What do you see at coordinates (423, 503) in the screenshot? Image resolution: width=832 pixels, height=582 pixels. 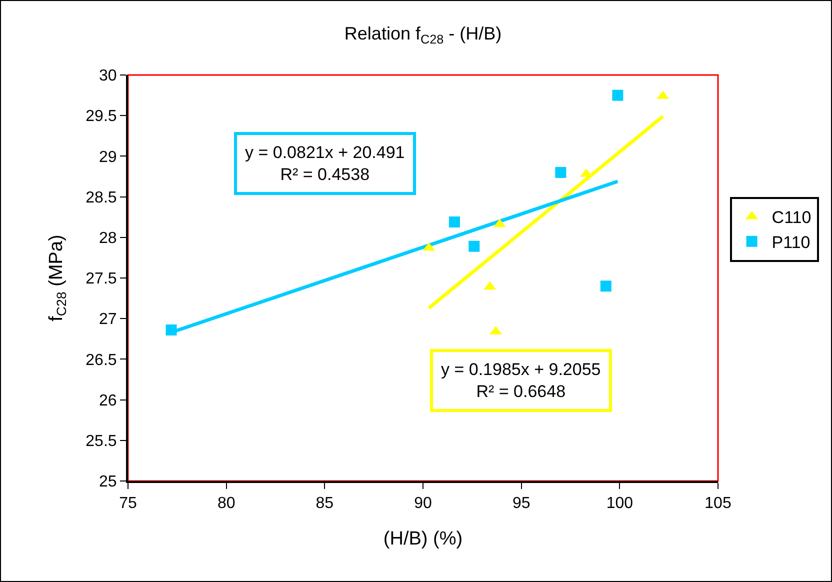 I see `x-tick-label: 90` at bounding box center [423, 503].